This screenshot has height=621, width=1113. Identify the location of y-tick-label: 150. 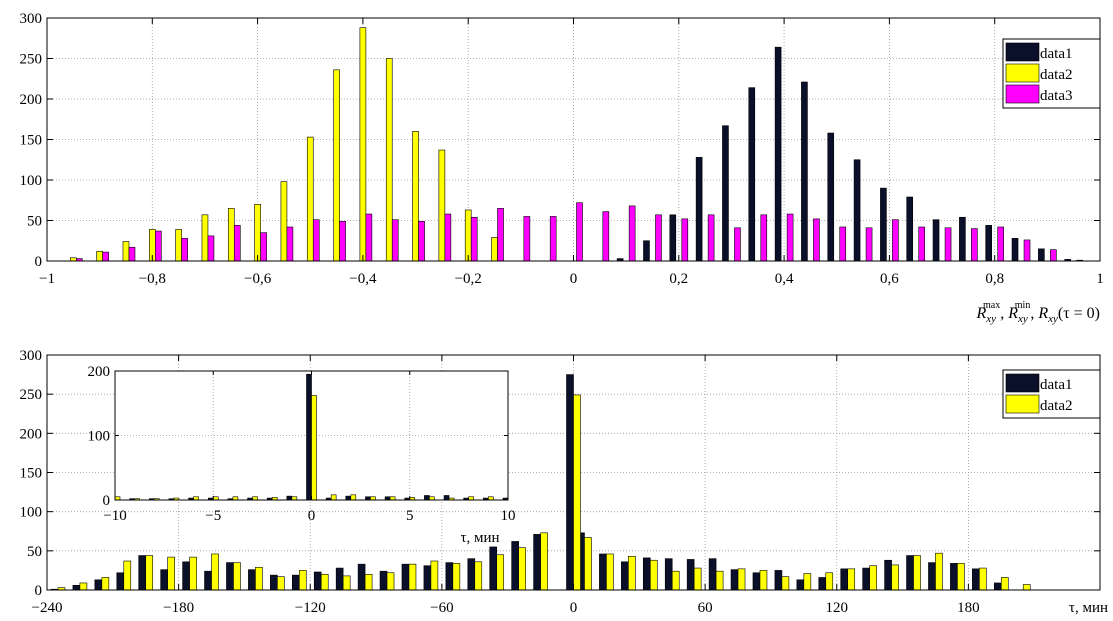
(31, 474).